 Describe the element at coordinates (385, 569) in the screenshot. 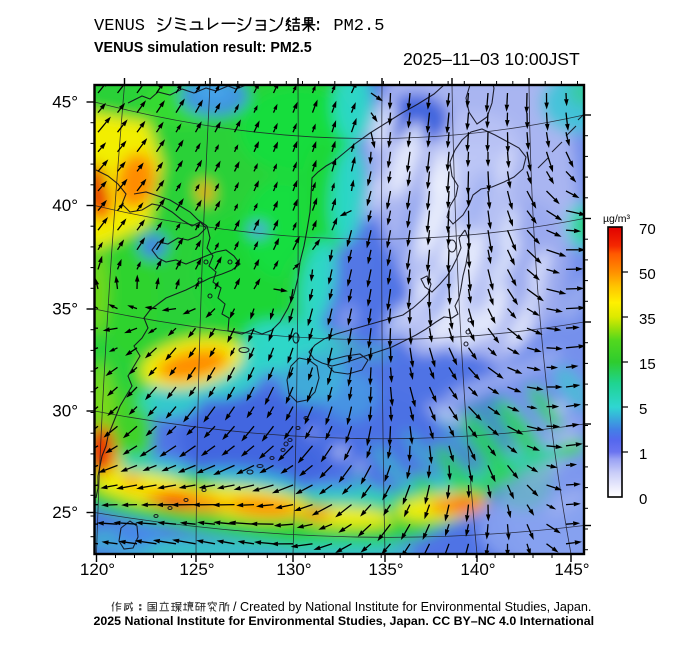

I see `svg-text: 135°` at that location.